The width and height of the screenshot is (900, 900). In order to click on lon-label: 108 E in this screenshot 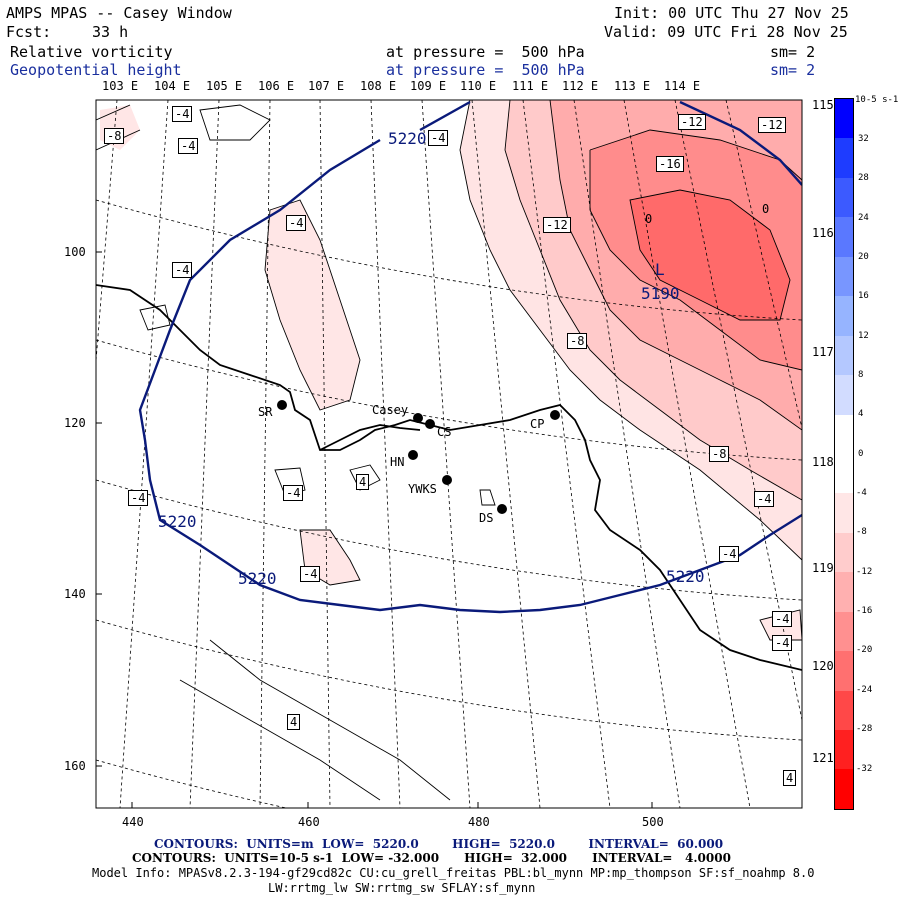, I will do `click(378, 86)`.